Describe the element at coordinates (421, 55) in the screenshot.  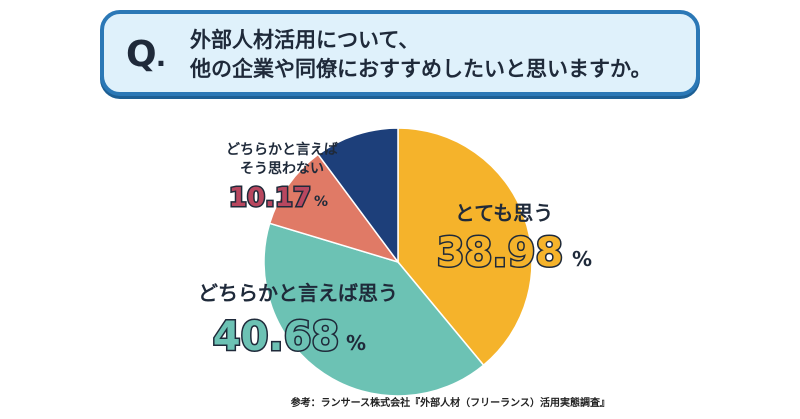
I see `question-text: 外部人材活用について、 他の企業や同僚におすすめしたいと思いますか。` at that location.